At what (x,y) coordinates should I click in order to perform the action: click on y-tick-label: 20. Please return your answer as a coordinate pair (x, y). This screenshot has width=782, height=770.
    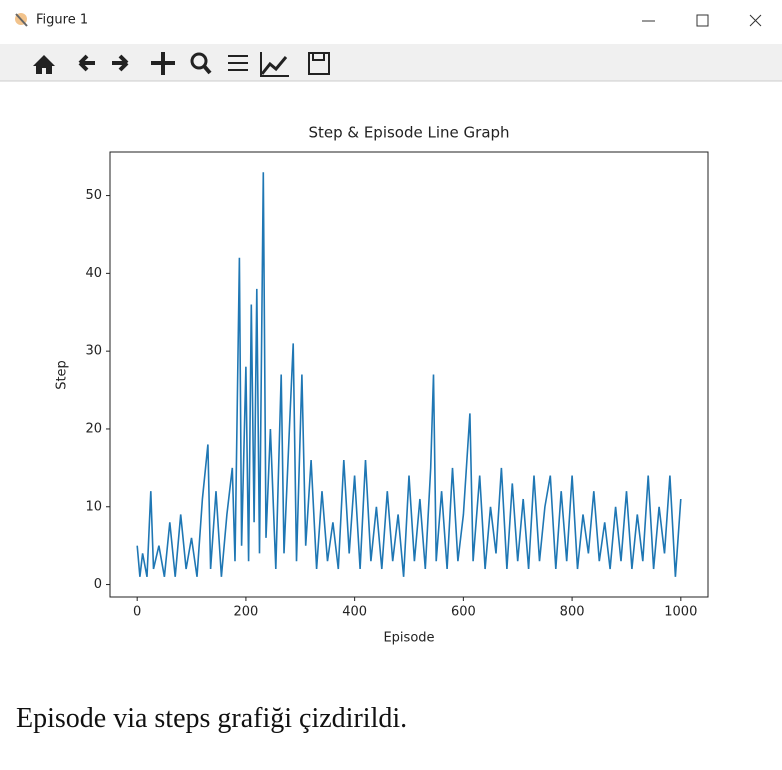
    Looking at the image, I should click on (93, 428).